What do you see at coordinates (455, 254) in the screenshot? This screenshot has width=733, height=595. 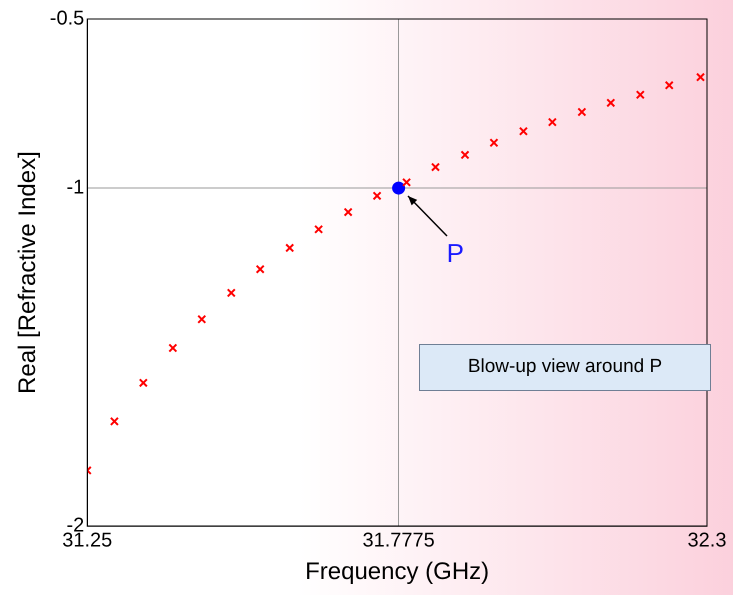 I see `annotation: P` at bounding box center [455, 254].